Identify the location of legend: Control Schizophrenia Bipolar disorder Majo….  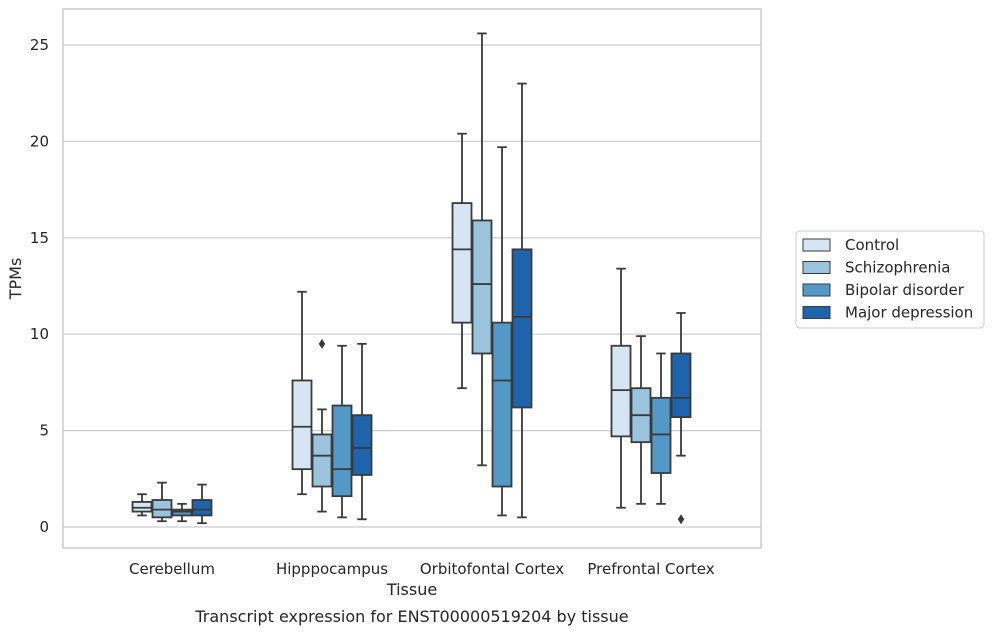
(890, 279).